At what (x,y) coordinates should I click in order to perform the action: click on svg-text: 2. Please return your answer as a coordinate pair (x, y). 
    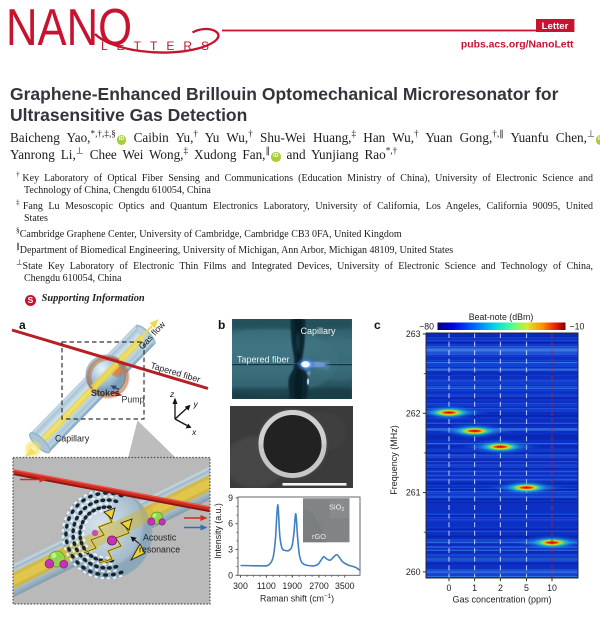
    Looking at the image, I should click on (500, 588).